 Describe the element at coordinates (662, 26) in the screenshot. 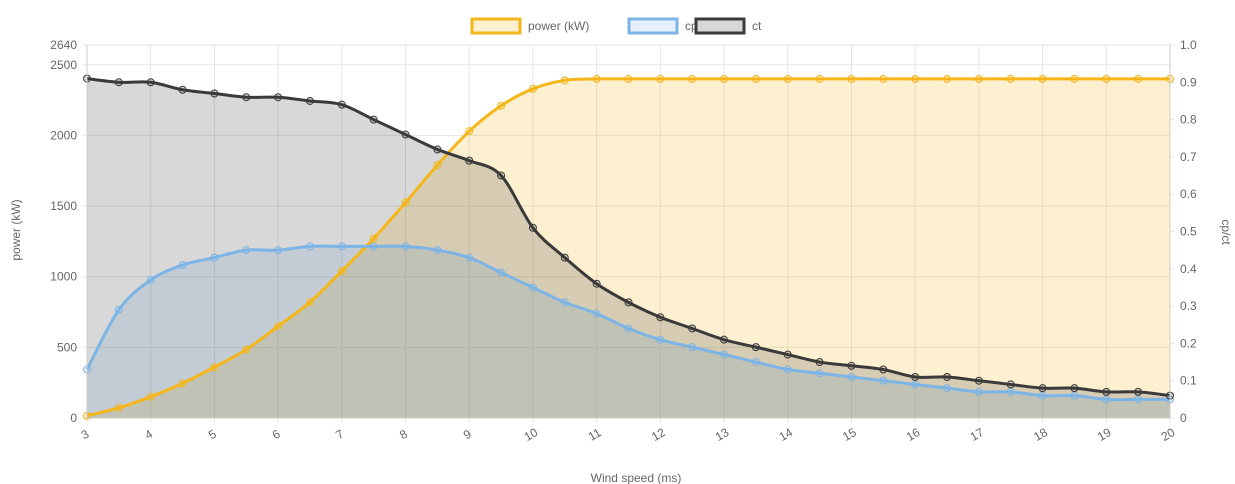

I see `legend-item-cp: cp` at that location.